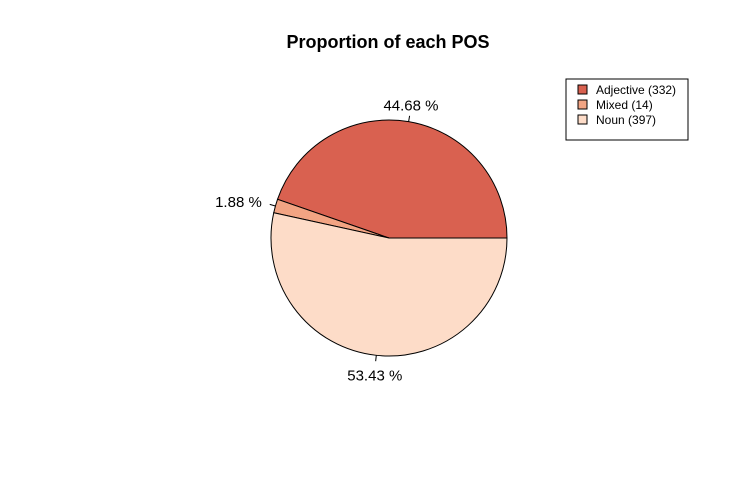 The height and width of the screenshot is (497, 740). I want to click on pie-slice-adjective, so click(392, 179).